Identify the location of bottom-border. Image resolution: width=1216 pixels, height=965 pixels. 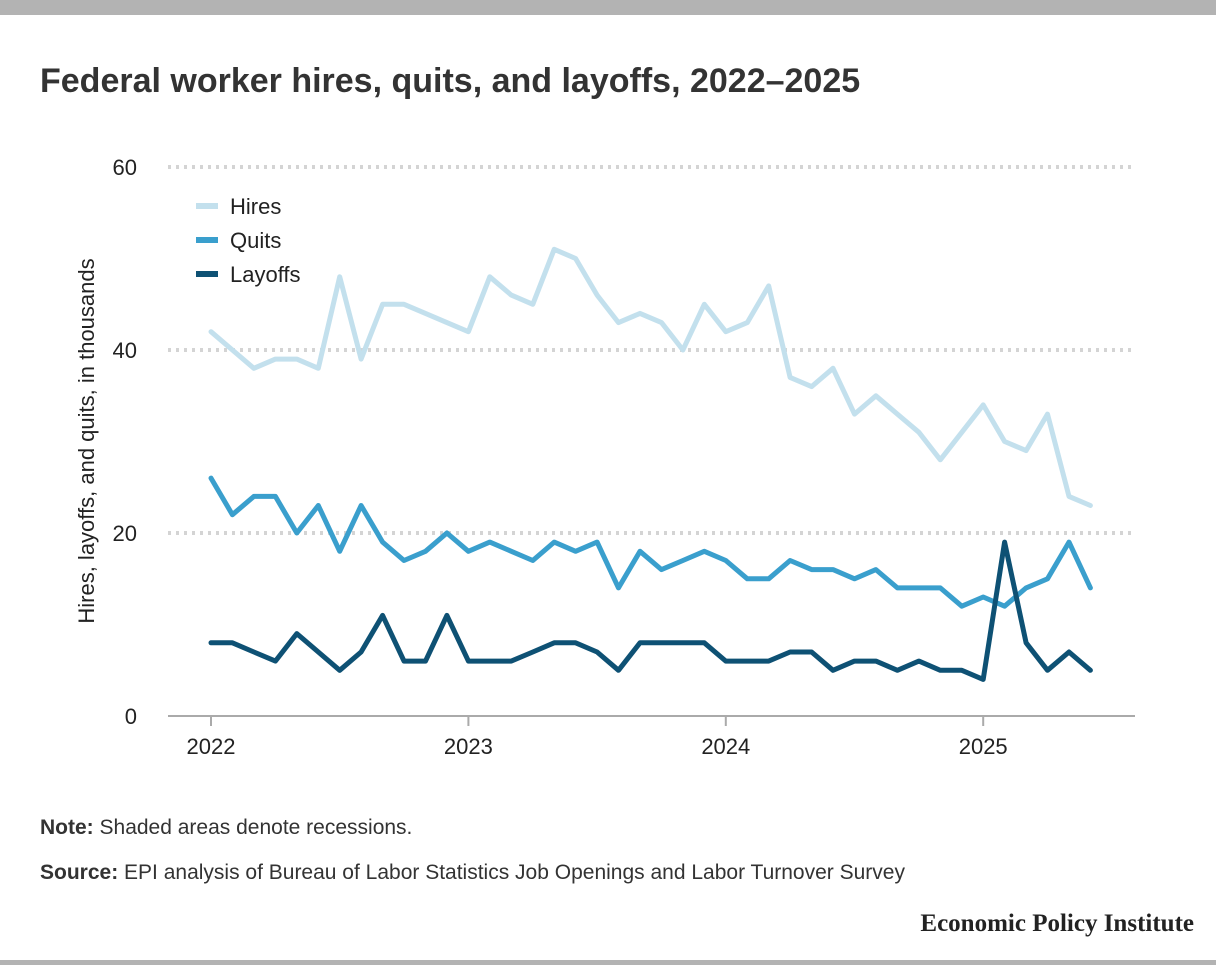
(608, 962).